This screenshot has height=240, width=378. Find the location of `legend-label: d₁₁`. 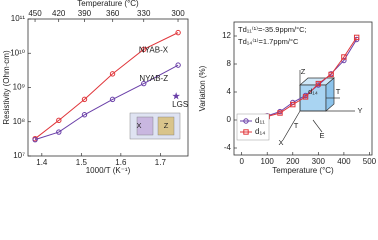

legend-label: d₁₁ is located at coordinates (260, 120).